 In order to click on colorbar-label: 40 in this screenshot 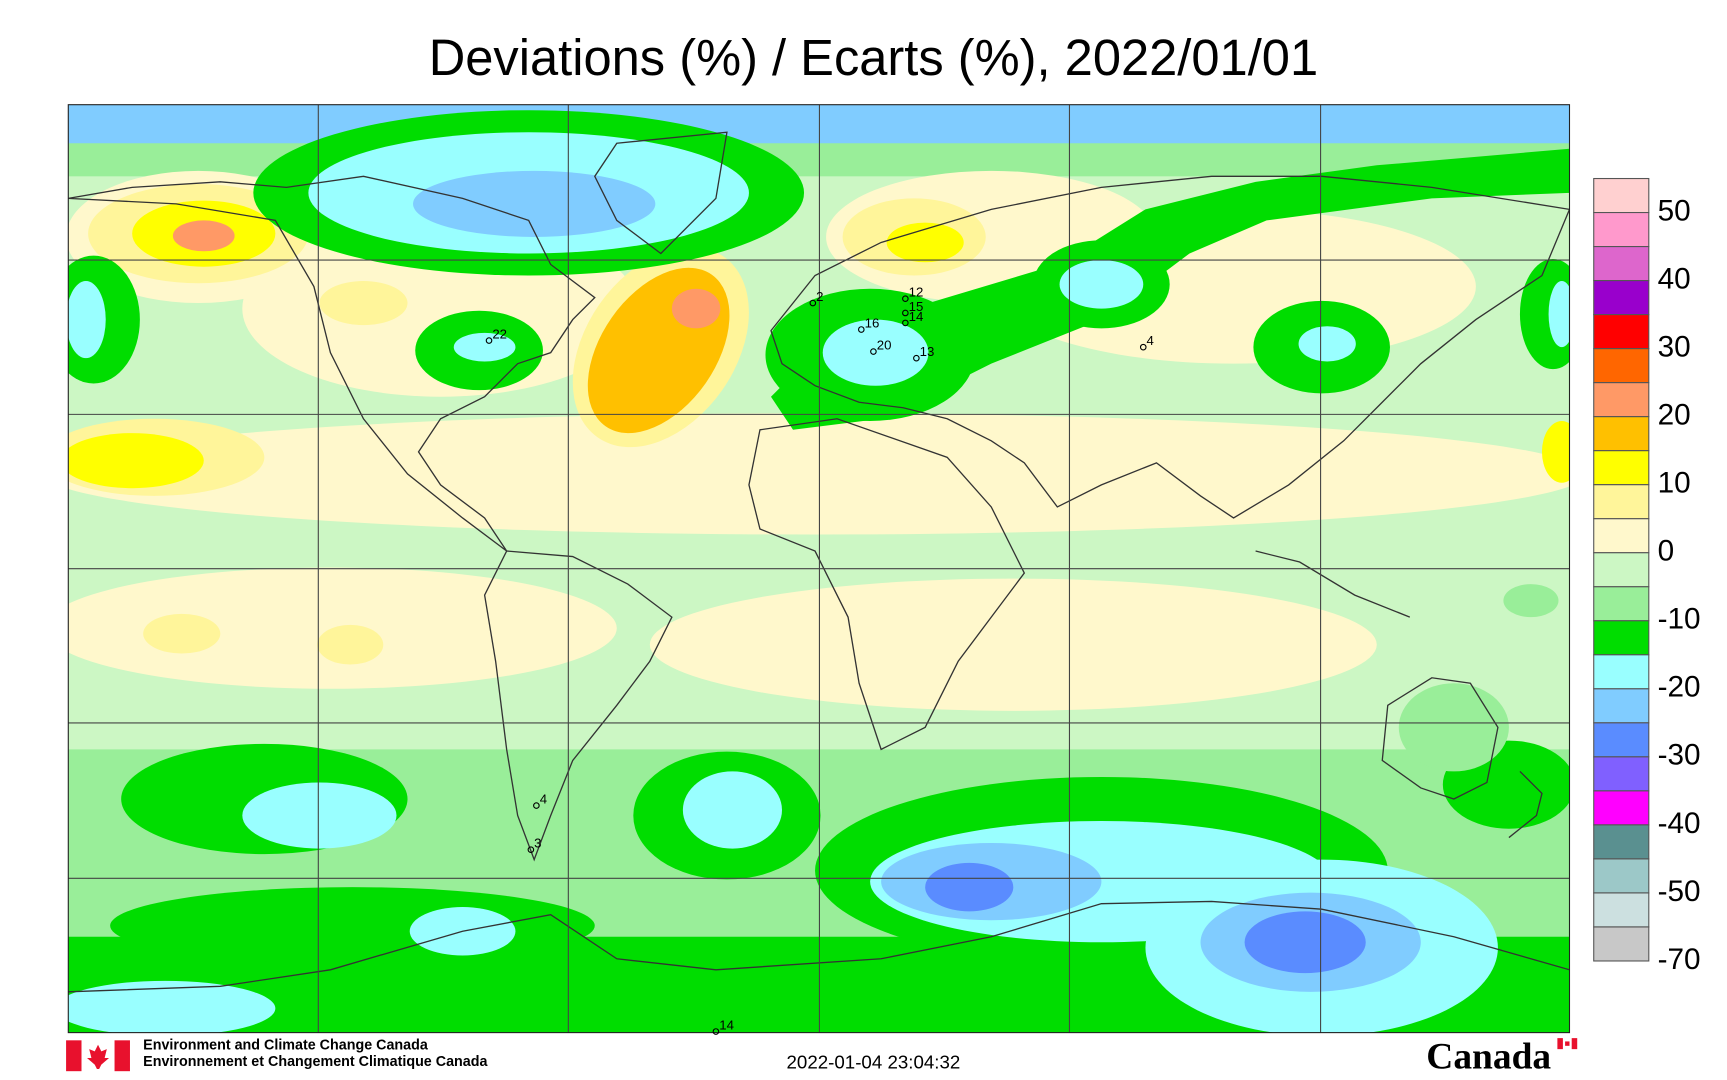, I will do `click(1674, 278)`.